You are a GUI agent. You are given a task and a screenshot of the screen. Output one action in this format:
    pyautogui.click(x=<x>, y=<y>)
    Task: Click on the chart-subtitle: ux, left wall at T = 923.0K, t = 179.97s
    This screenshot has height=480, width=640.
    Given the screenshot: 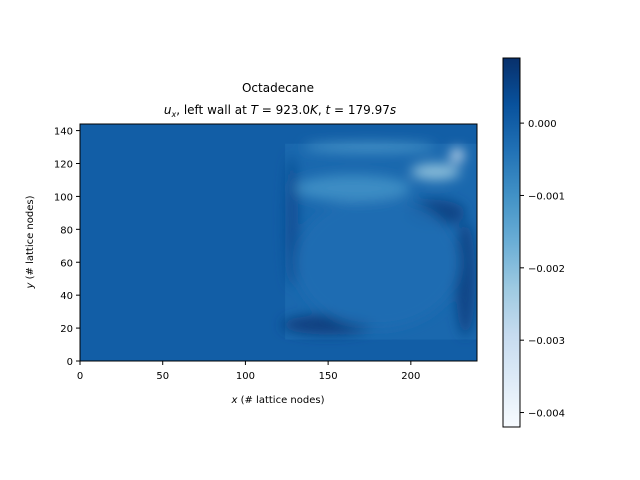 What is the action you would take?
    pyautogui.click(x=280, y=111)
    